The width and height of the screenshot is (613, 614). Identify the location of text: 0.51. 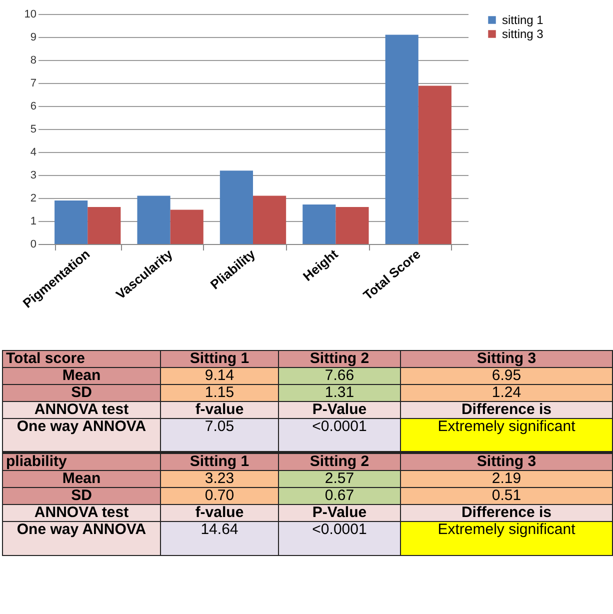
(506, 495).